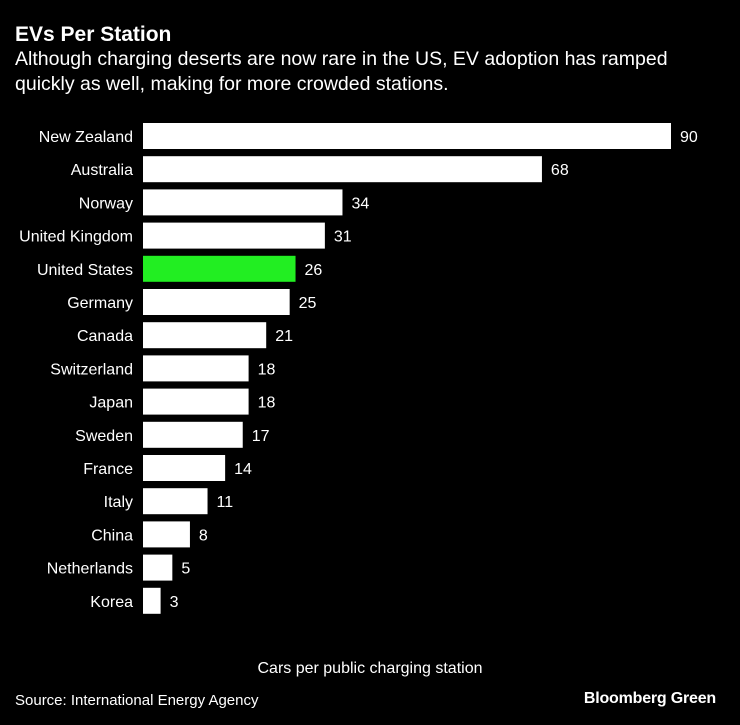  What do you see at coordinates (225, 502) in the screenshot?
I see `value-label-italy: 11` at bounding box center [225, 502].